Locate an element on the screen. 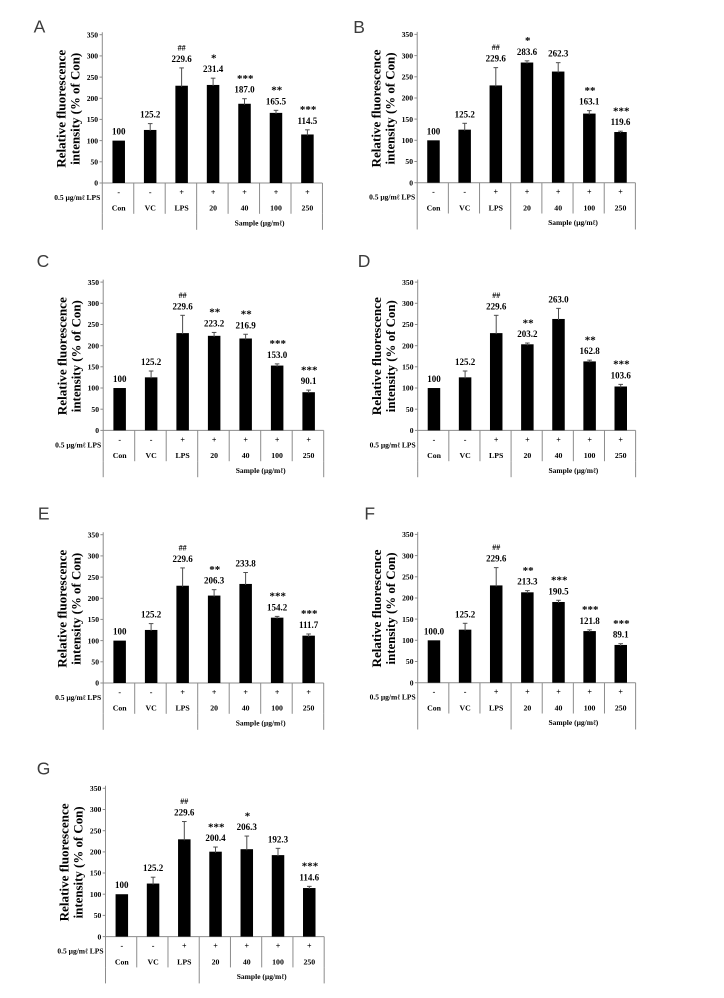  svg-text: 187.0 is located at coordinates (244, 90).